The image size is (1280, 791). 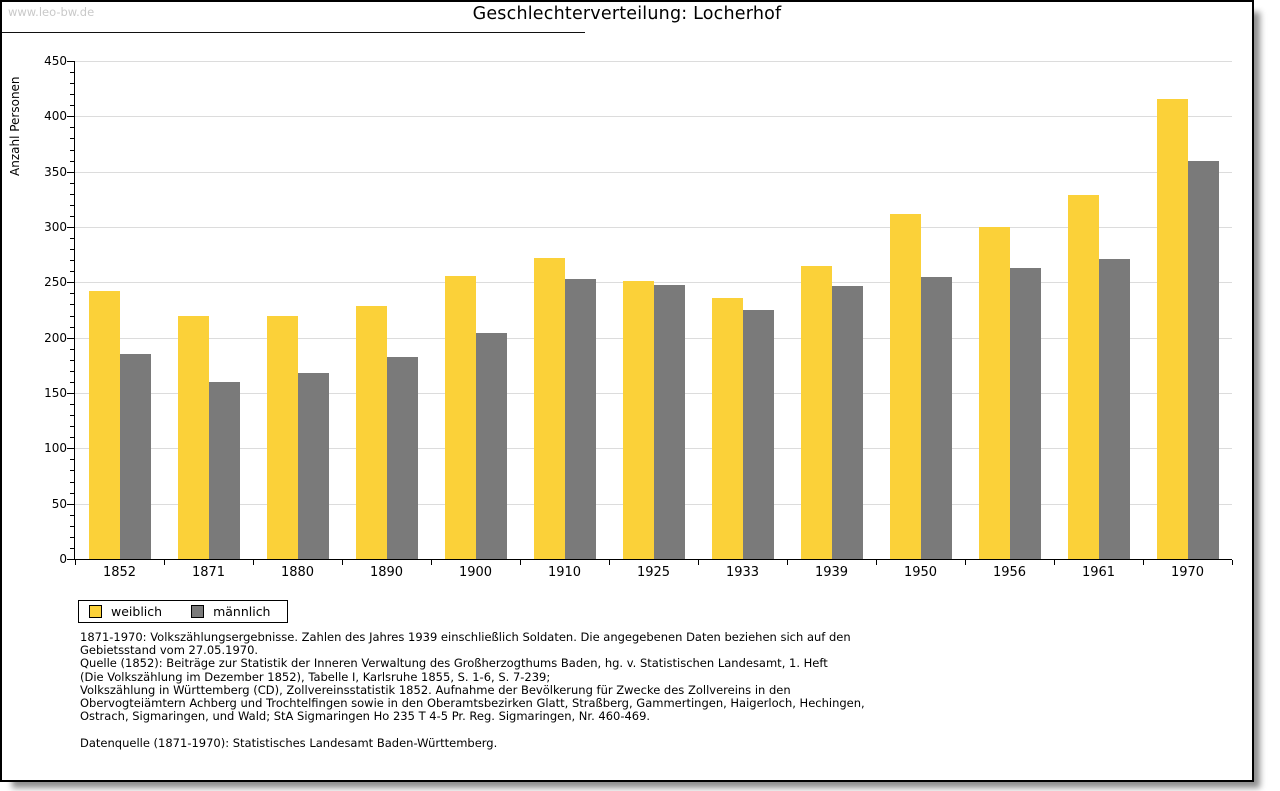 What do you see at coordinates (15, 126) in the screenshot?
I see `y-axis-title: Anzahl Personen` at bounding box center [15, 126].